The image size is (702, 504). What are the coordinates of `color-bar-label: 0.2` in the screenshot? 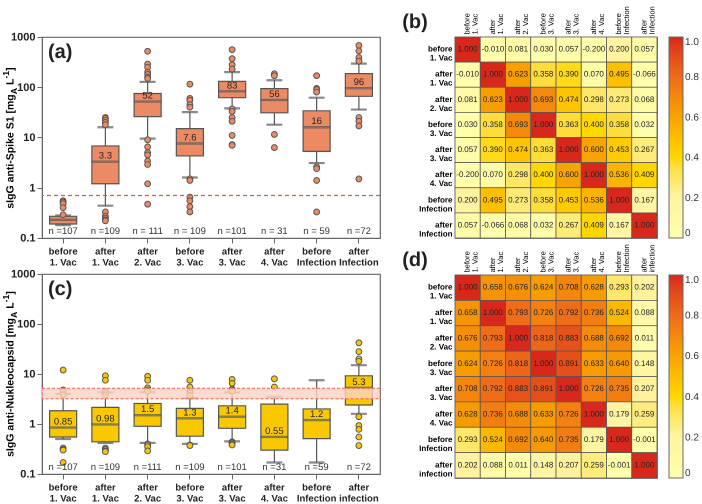 It's located at (692, 198).